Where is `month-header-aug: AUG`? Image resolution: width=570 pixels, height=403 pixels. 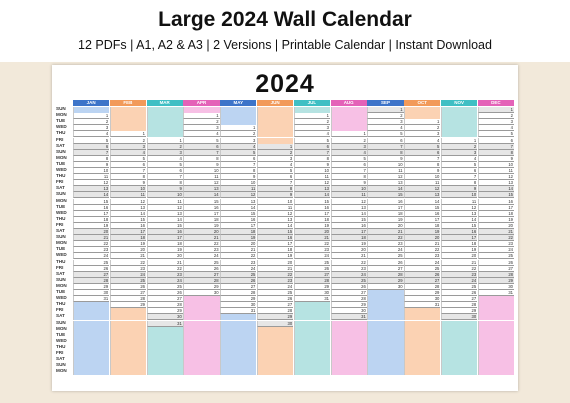 month-header-aug: AUG is located at coordinates (348, 103).